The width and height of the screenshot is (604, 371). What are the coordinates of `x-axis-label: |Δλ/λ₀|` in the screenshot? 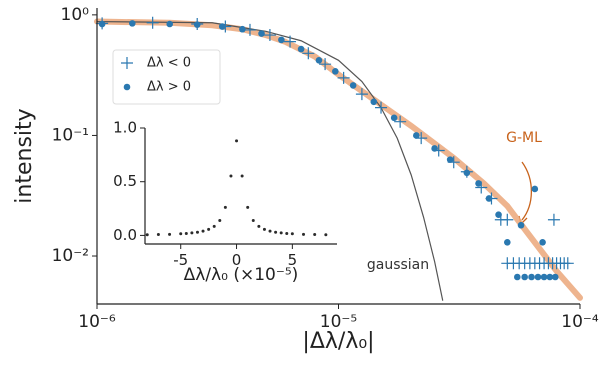 It's located at (338, 341).